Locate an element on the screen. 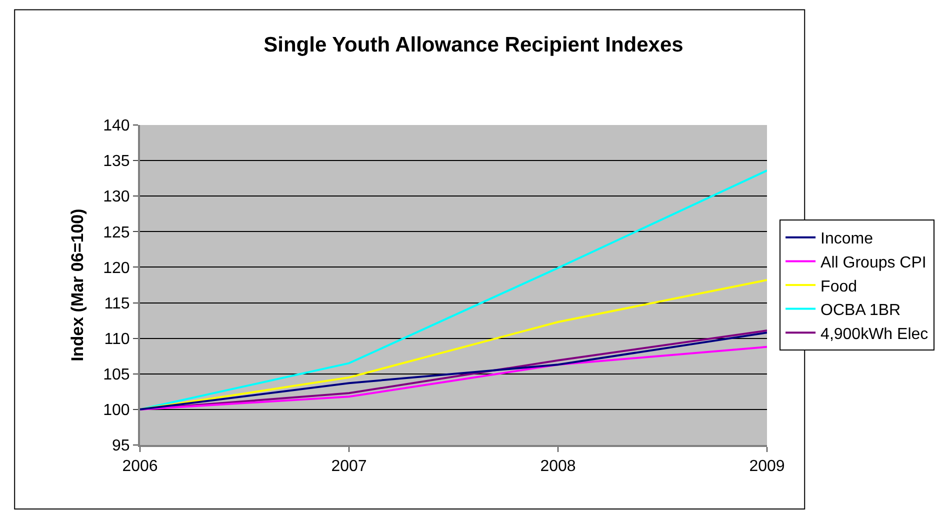 This screenshot has height=525, width=947. y-tick-label: 115 is located at coordinates (117, 303).